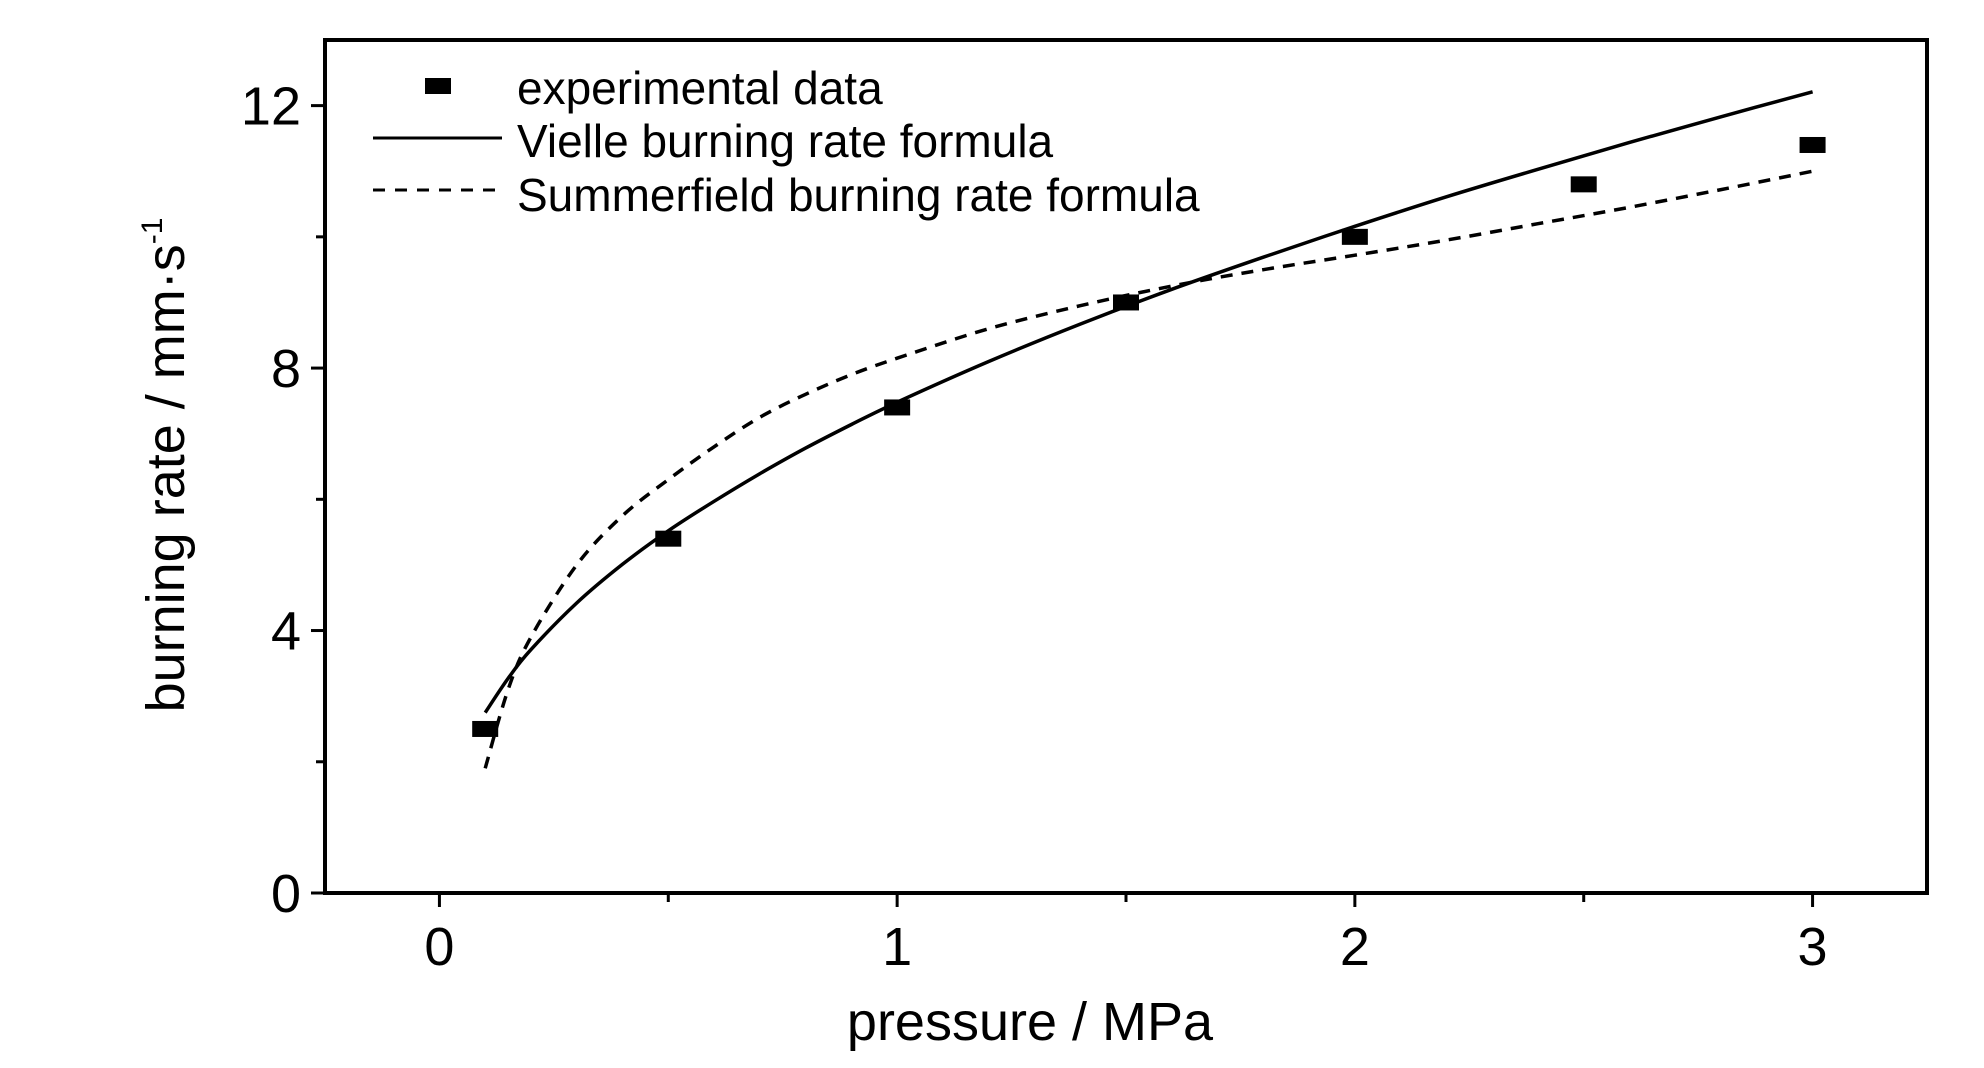 Image resolution: width=1984 pixels, height=1068 pixels. Describe the element at coordinates (897, 947) in the screenshot. I see `x-tick-label: 1` at that location.